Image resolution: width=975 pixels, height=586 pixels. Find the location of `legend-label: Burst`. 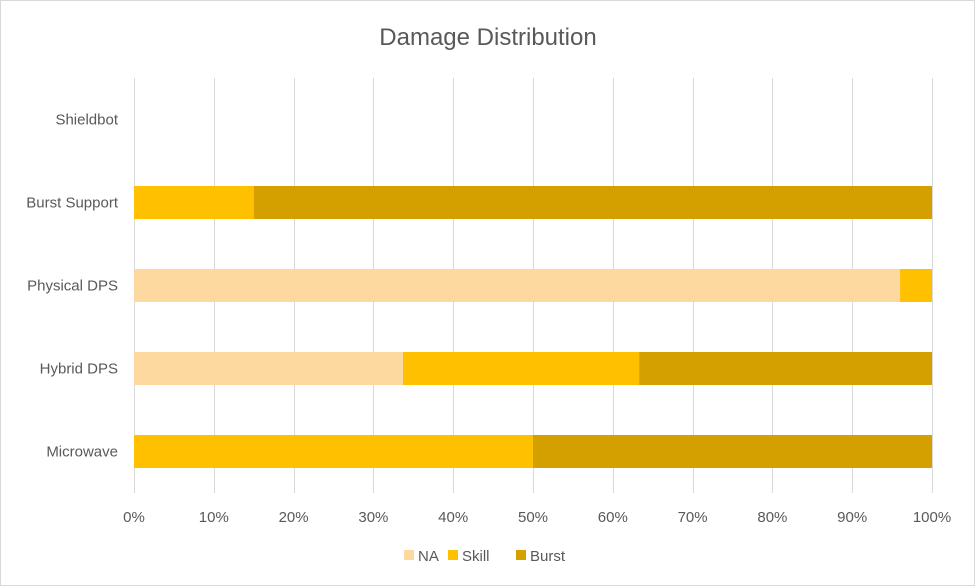

legend-label: Burst is located at coordinates (548, 556).